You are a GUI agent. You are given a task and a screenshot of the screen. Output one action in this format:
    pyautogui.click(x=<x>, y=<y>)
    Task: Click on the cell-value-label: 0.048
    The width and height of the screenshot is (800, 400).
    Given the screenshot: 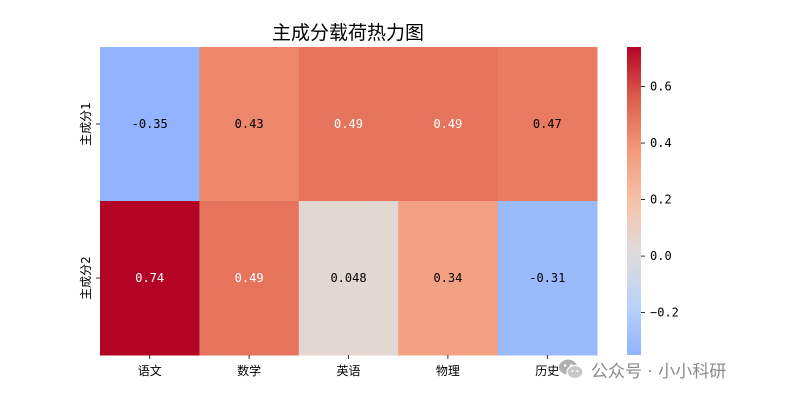 What is the action you would take?
    pyautogui.click(x=348, y=278)
    